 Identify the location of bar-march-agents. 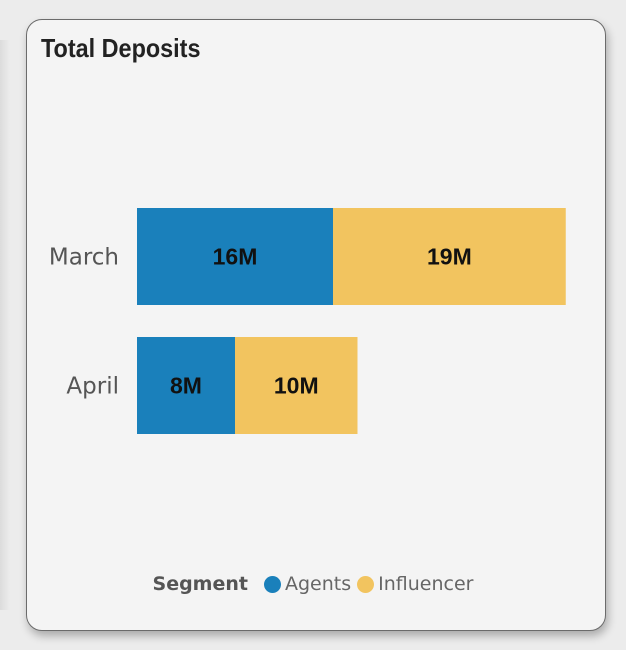
(235, 256).